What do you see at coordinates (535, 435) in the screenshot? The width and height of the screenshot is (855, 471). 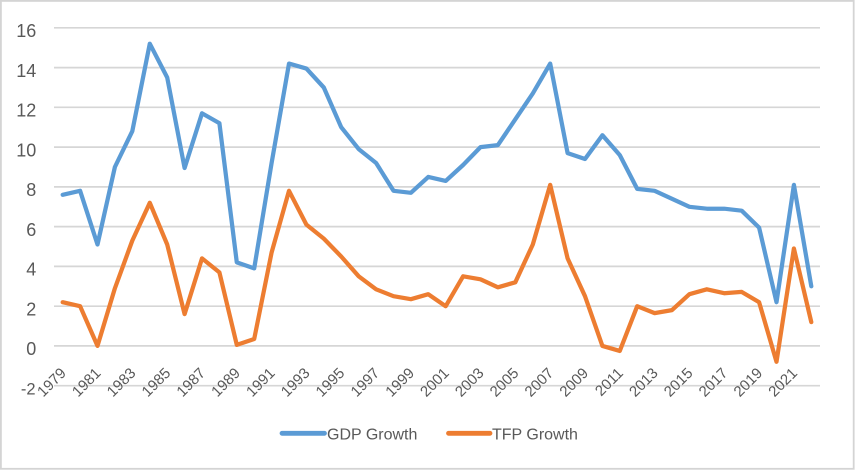 I see `svg-text: TFP Growth` at bounding box center [535, 435].